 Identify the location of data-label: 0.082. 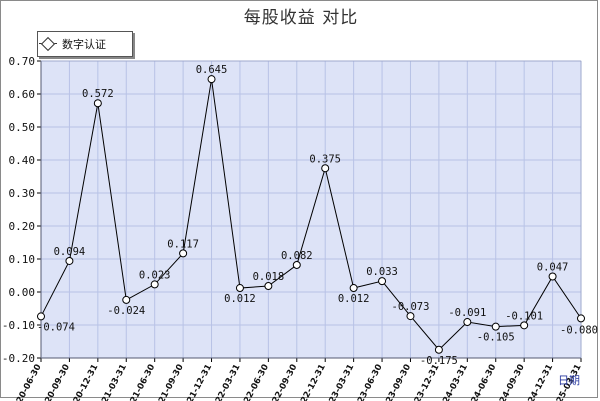
(297, 256).